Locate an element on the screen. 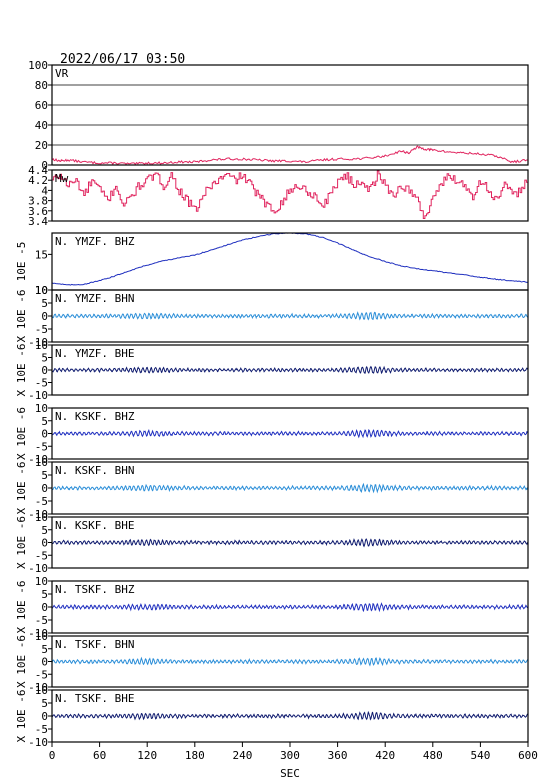 The width and height of the screenshot is (554, 781). y-tick-label-ymzf-bhn-4: 10 is located at coordinates (41, 290).